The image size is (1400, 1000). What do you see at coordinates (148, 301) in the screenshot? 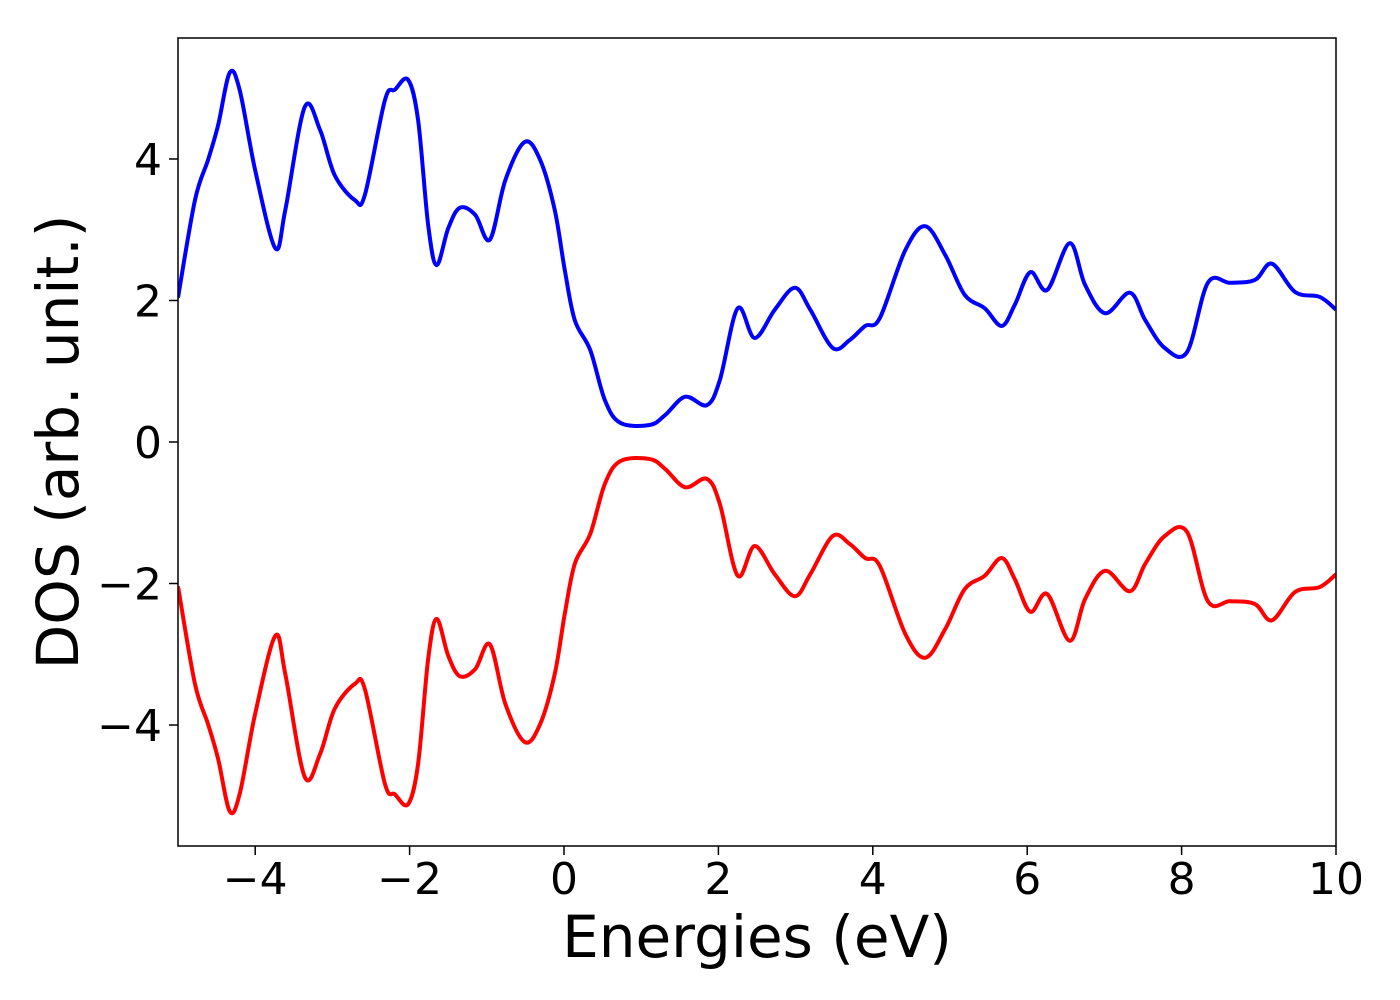
I see `y-tick-label: 2` at bounding box center [148, 301].